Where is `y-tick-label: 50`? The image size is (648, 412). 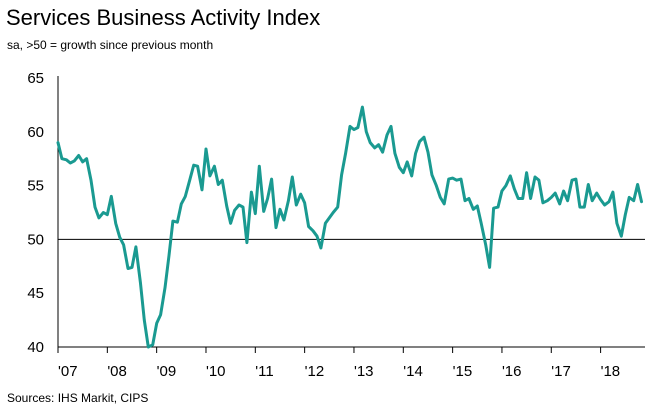
y-tick-label: 50 is located at coordinates (35, 239).